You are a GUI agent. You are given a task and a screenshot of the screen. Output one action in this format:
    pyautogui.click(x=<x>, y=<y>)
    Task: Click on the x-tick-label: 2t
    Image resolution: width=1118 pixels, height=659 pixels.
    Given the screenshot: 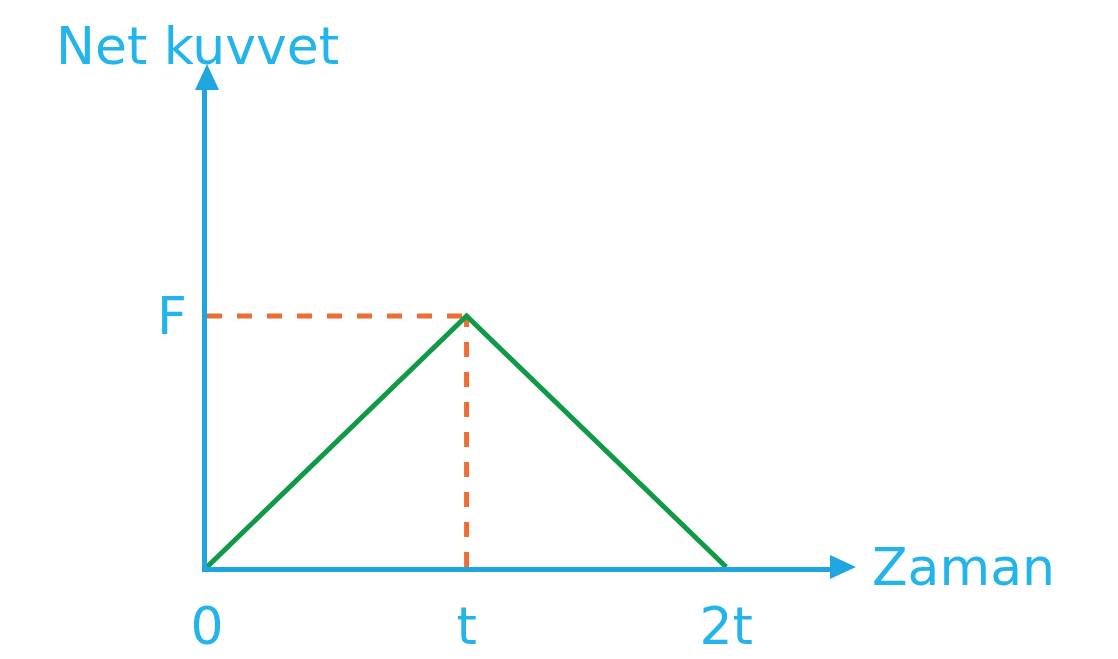 What is the action you would take?
    pyautogui.click(x=726, y=626)
    